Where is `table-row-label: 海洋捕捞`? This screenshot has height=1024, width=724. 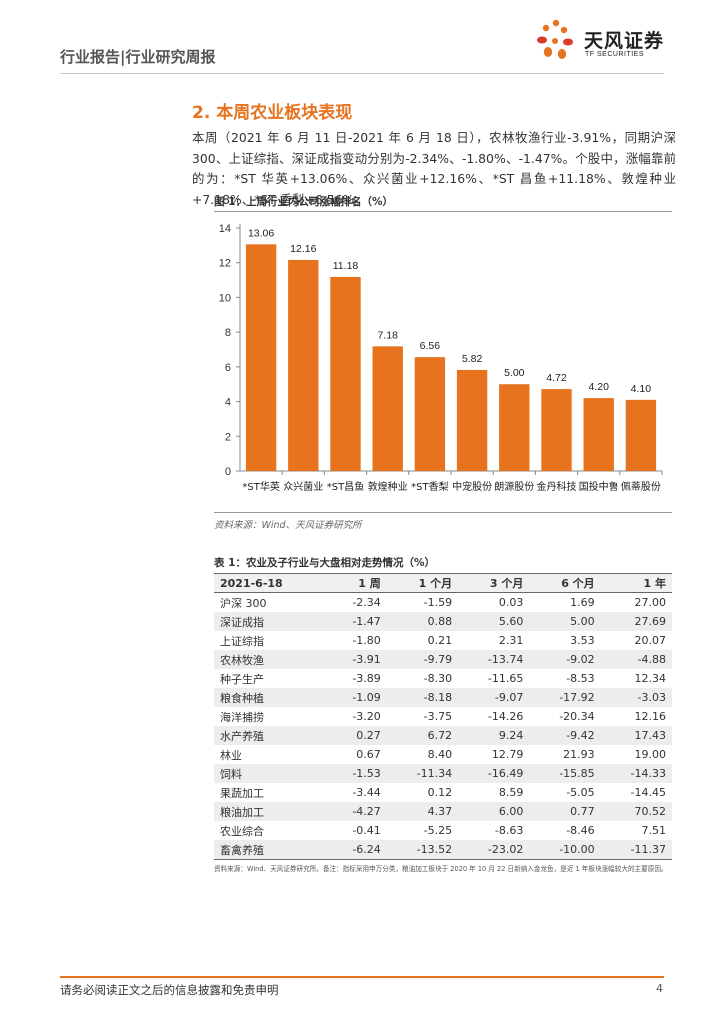 table-row-label: 海洋捕捞 is located at coordinates (242, 717).